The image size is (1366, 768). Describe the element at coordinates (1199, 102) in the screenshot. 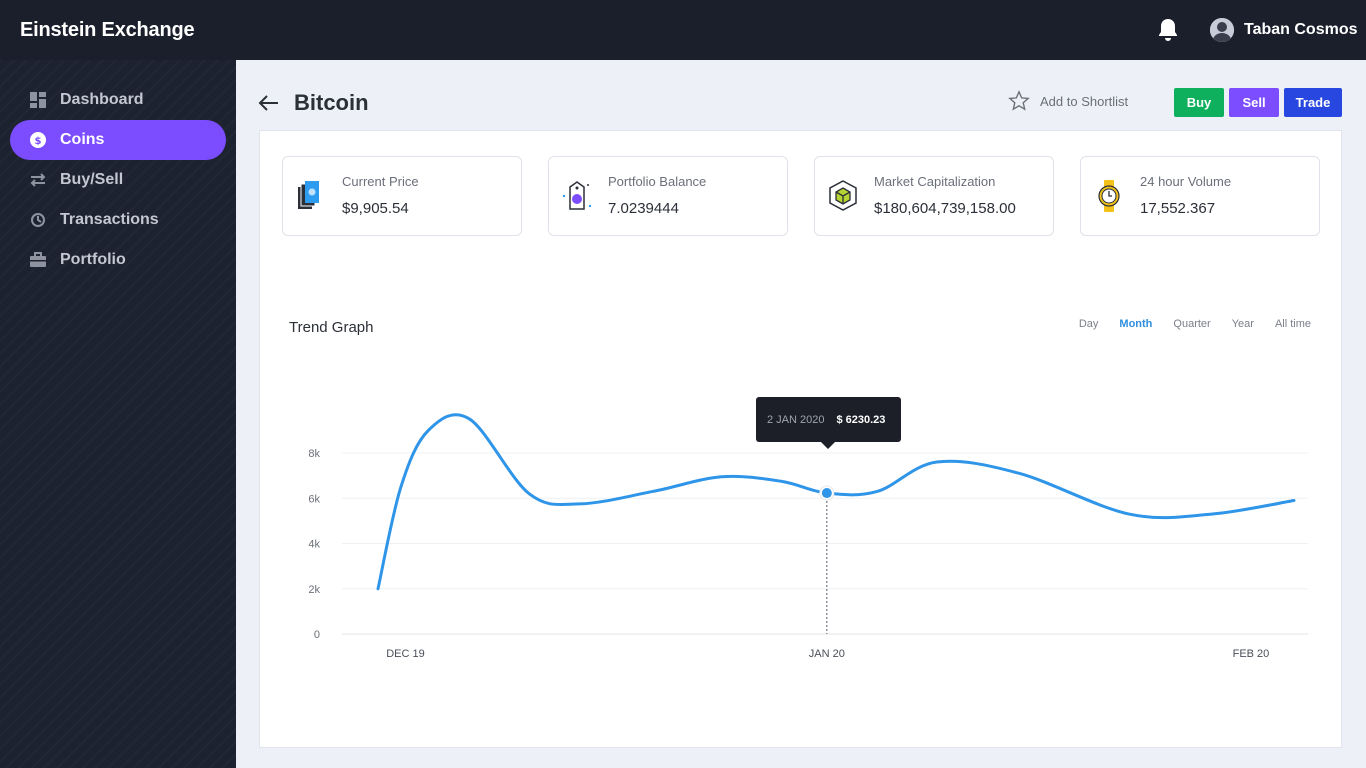

I see `buy-button: Buy` at that location.